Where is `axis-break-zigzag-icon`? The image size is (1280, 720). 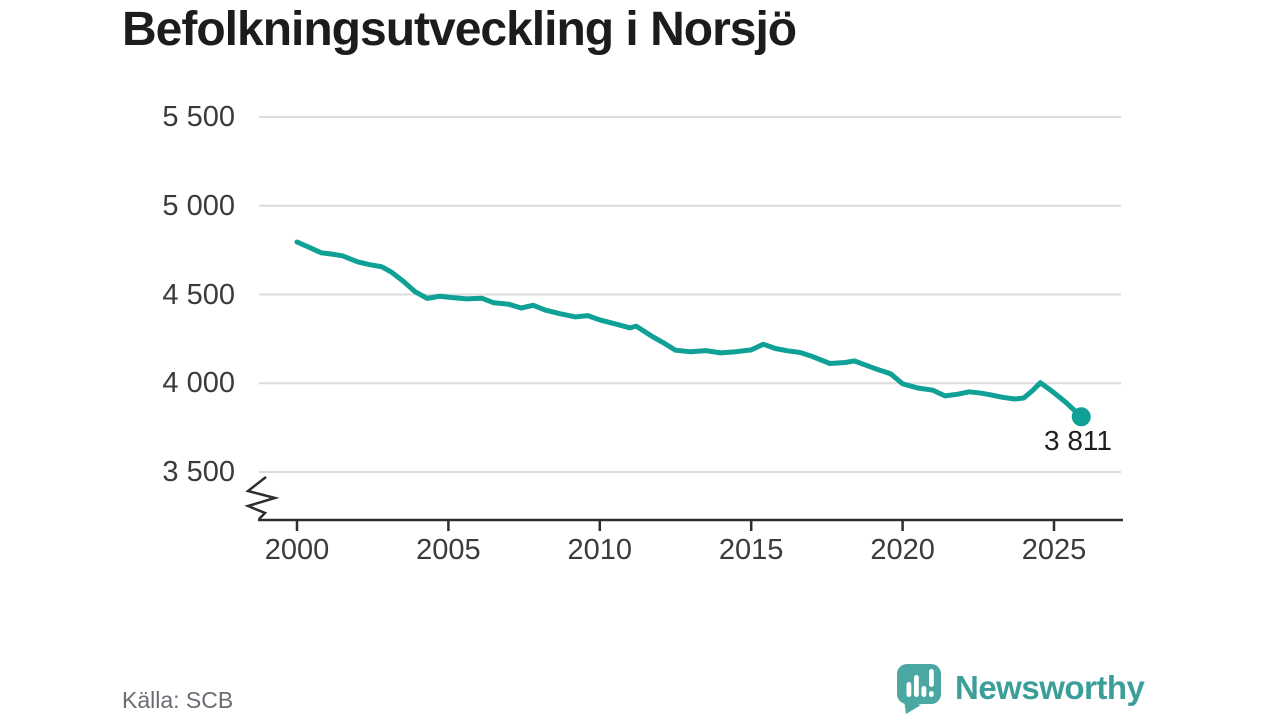 axis-break-zigzag-icon is located at coordinates (262, 498).